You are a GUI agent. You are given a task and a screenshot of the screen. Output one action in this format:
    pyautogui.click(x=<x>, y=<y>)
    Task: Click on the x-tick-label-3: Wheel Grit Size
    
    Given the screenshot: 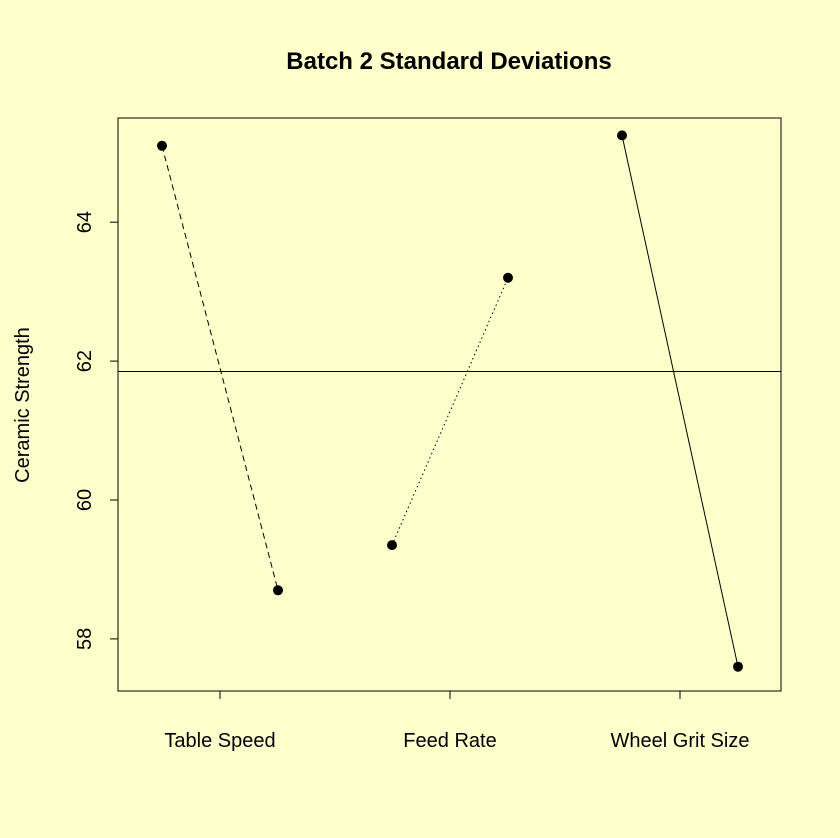 What is the action you would take?
    pyautogui.click(x=680, y=741)
    